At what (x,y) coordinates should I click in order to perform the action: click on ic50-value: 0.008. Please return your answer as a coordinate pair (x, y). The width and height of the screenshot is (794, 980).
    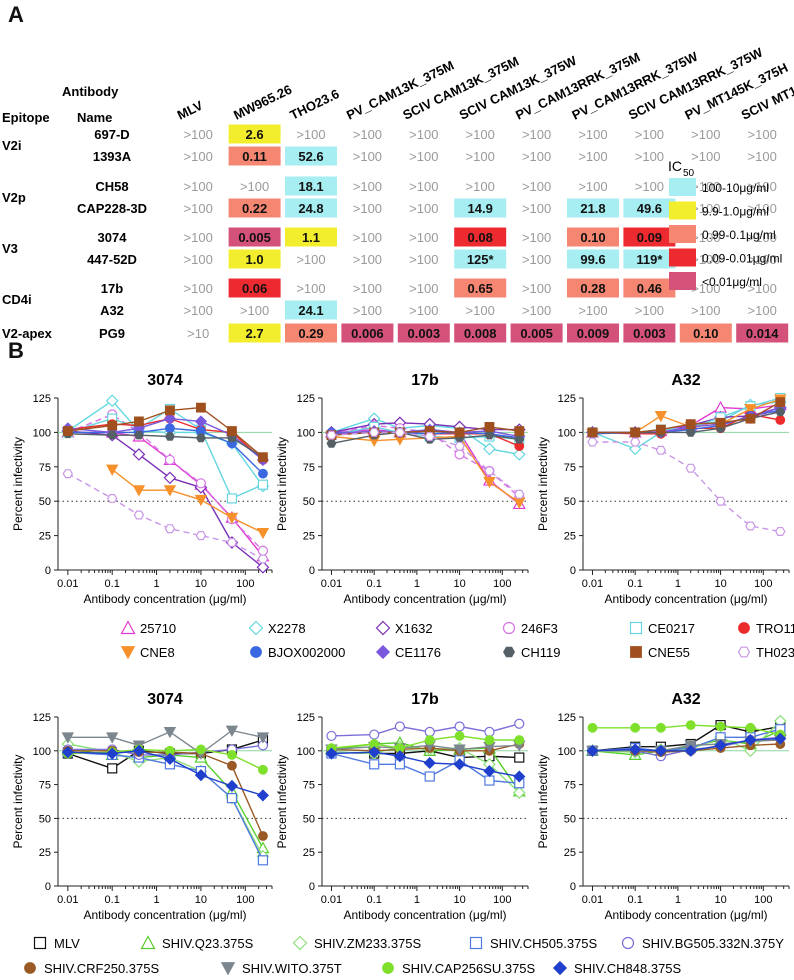
    Looking at the image, I should click on (480, 333).